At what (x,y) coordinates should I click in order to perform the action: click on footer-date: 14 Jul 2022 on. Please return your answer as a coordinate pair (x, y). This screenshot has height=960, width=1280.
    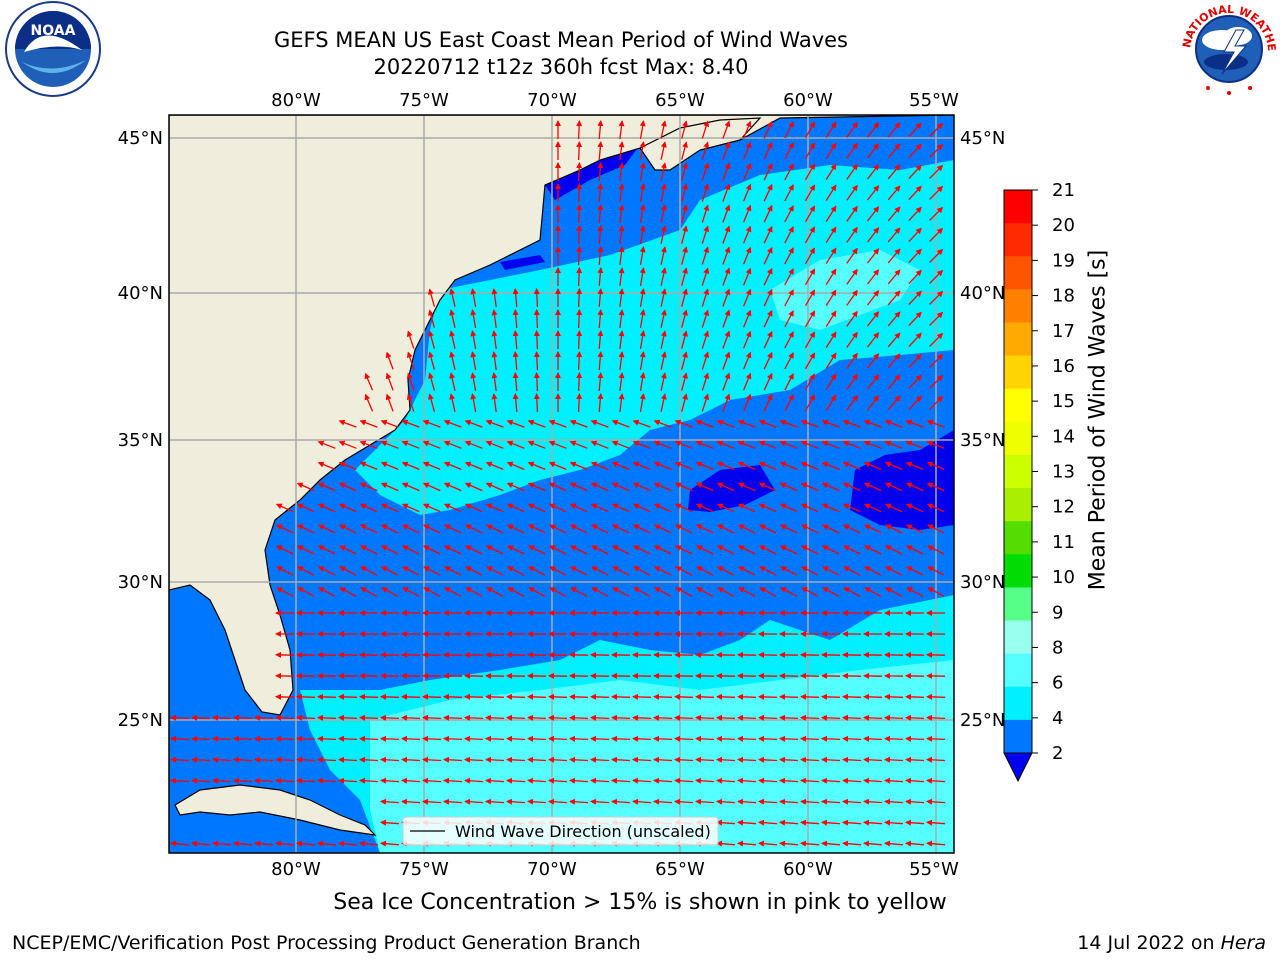
    Looking at the image, I should click on (1149, 943).